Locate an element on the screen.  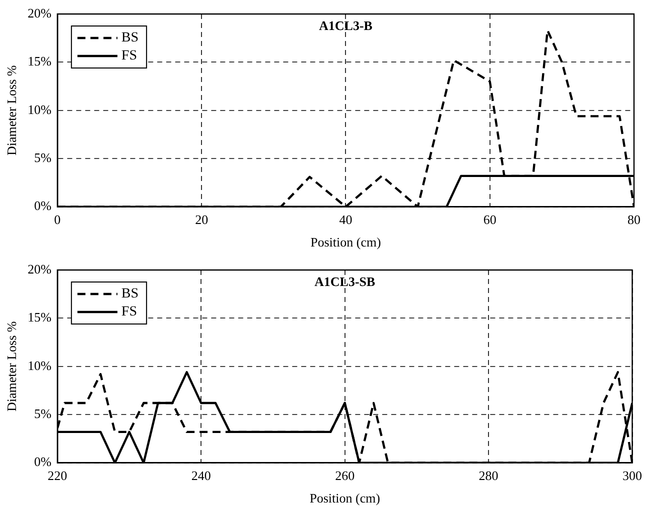
chart-title: A1CL3-SB is located at coordinates (345, 281).